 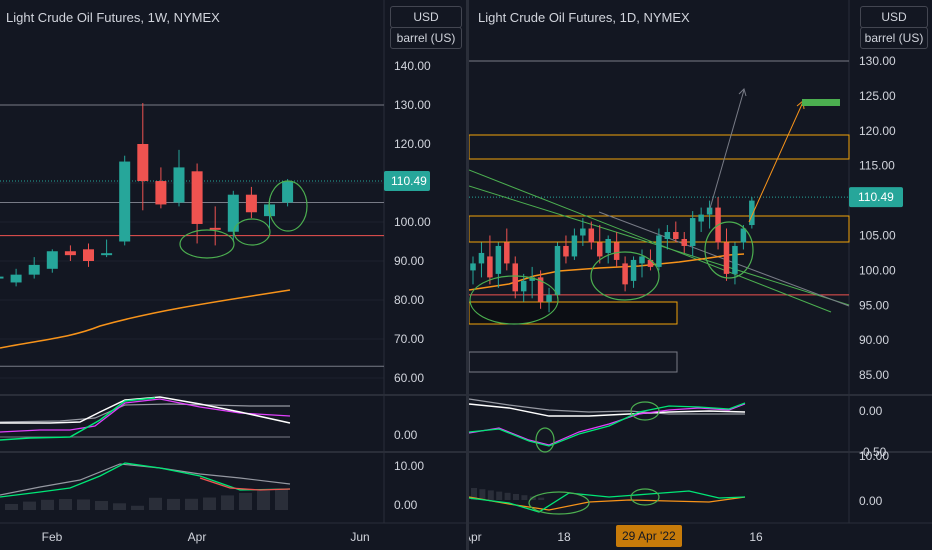 I want to click on weekly-chart-title: Light Crude Oil Futures, 1W, NYMEX, so click(x=113, y=17).